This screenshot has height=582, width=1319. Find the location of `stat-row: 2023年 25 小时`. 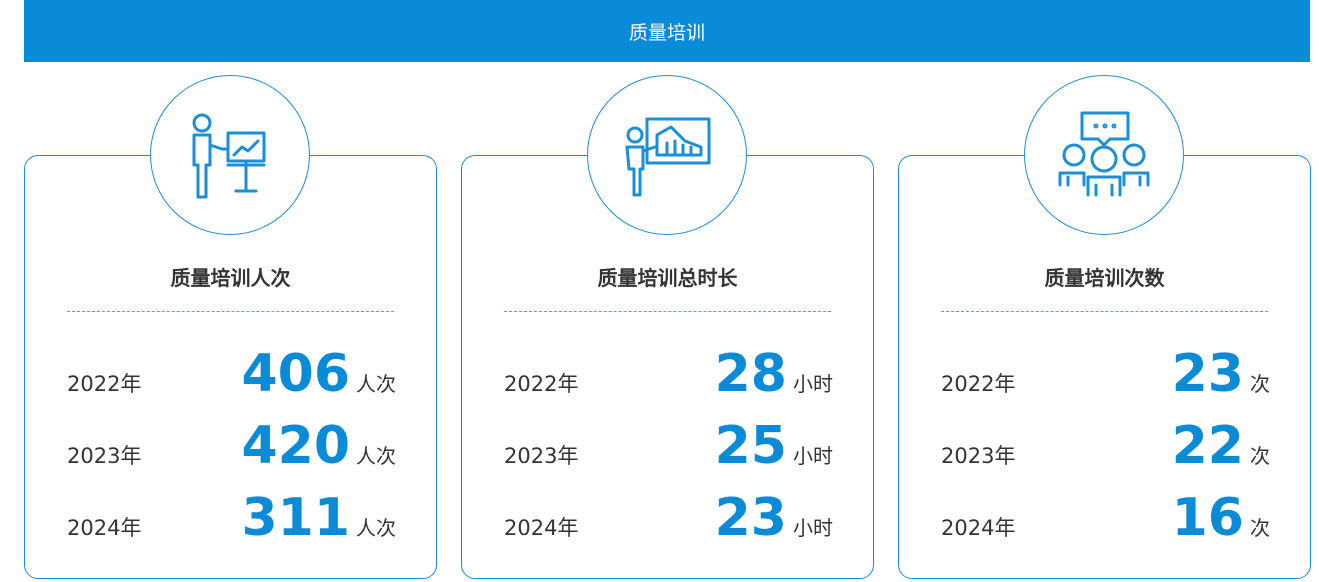

stat-row: 2023年 25 小时 is located at coordinates (668, 446).